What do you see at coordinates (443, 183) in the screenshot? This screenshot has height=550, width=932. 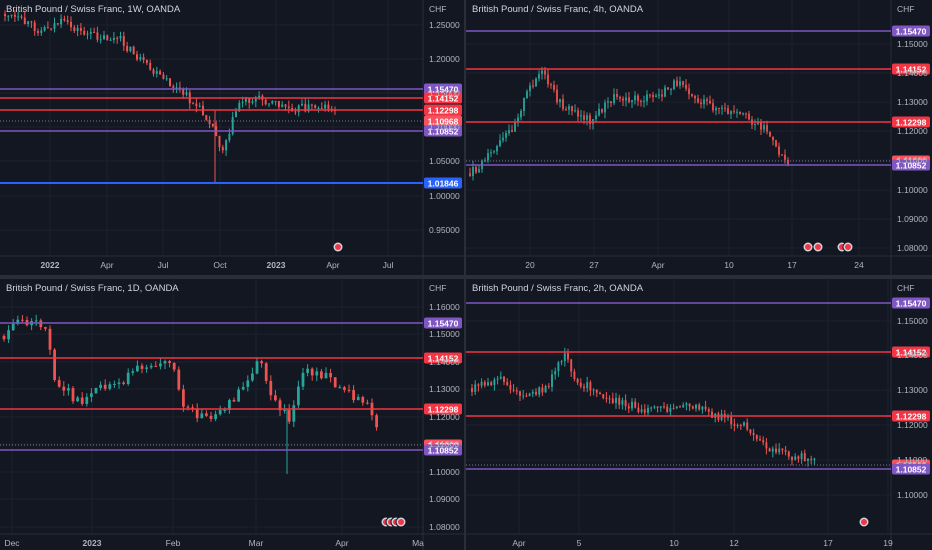 I see `price-label-blue: 1.01846` at bounding box center [443, 183].